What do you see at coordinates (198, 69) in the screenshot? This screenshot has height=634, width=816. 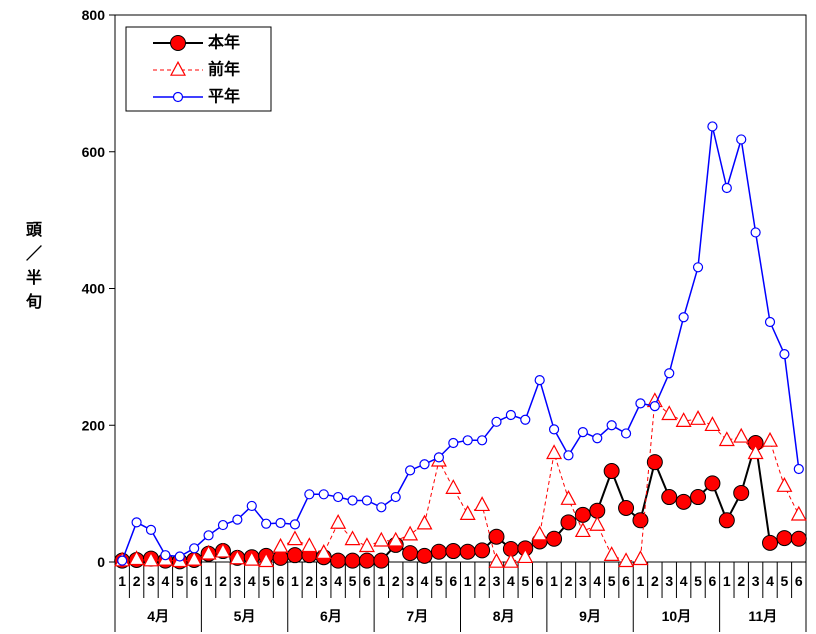 I see `legend-box` at bounding box center [198, 69].